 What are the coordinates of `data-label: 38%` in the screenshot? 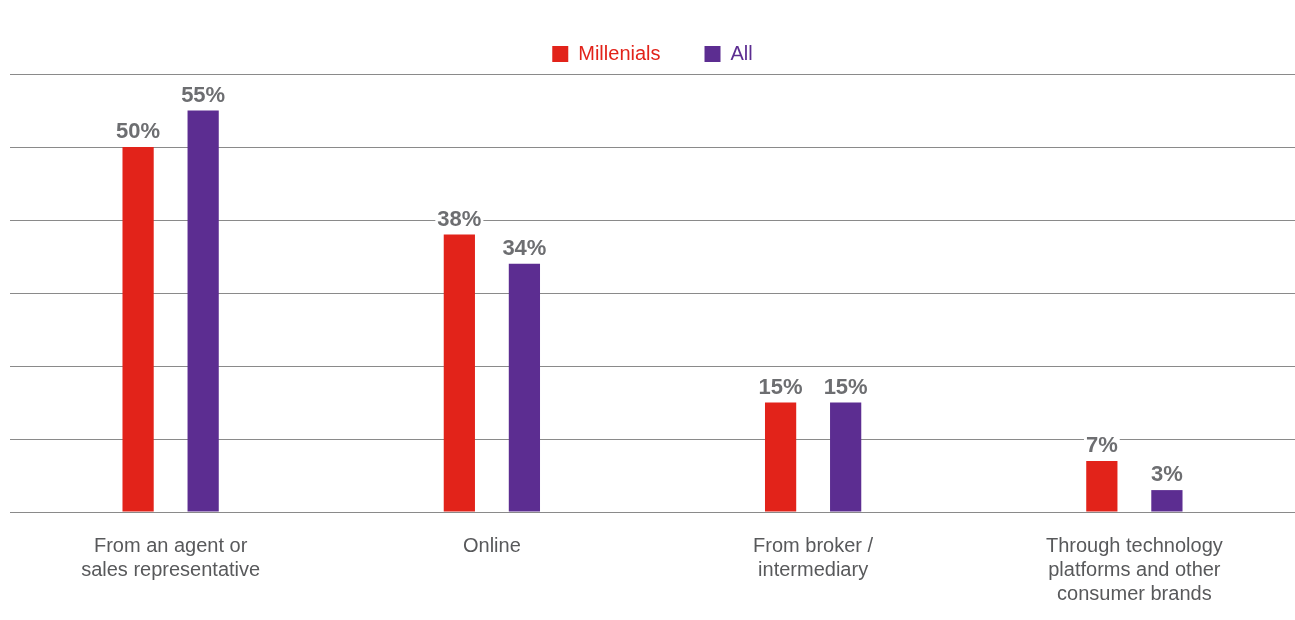 It's located at (459, 218).